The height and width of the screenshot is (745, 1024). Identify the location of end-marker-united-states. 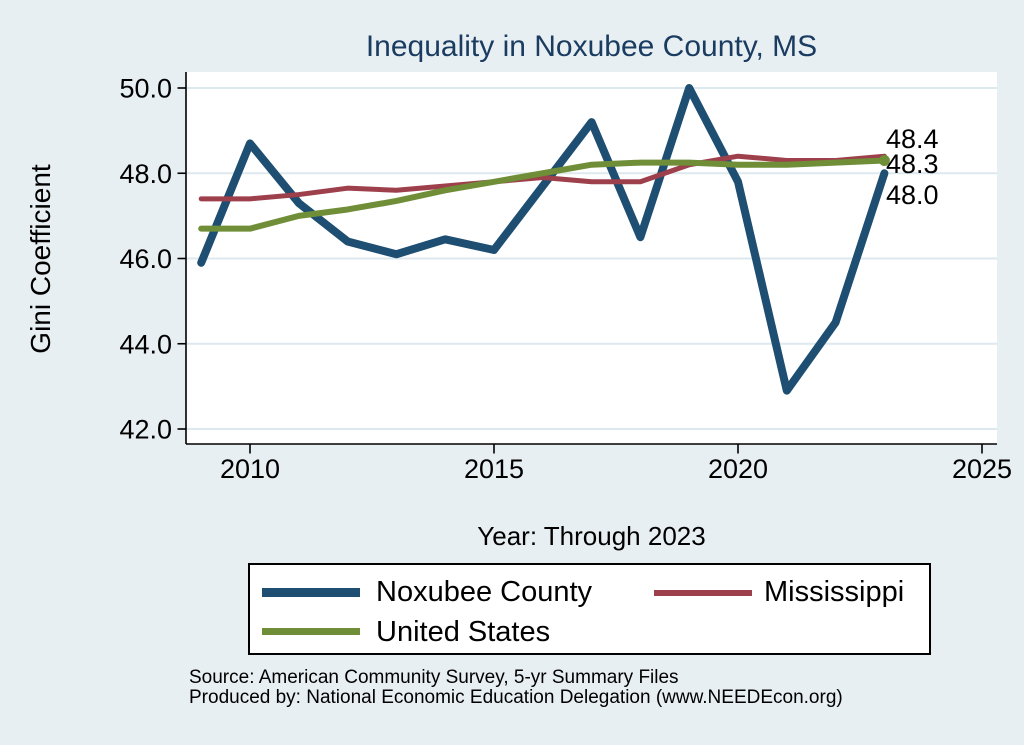
(884, 160).